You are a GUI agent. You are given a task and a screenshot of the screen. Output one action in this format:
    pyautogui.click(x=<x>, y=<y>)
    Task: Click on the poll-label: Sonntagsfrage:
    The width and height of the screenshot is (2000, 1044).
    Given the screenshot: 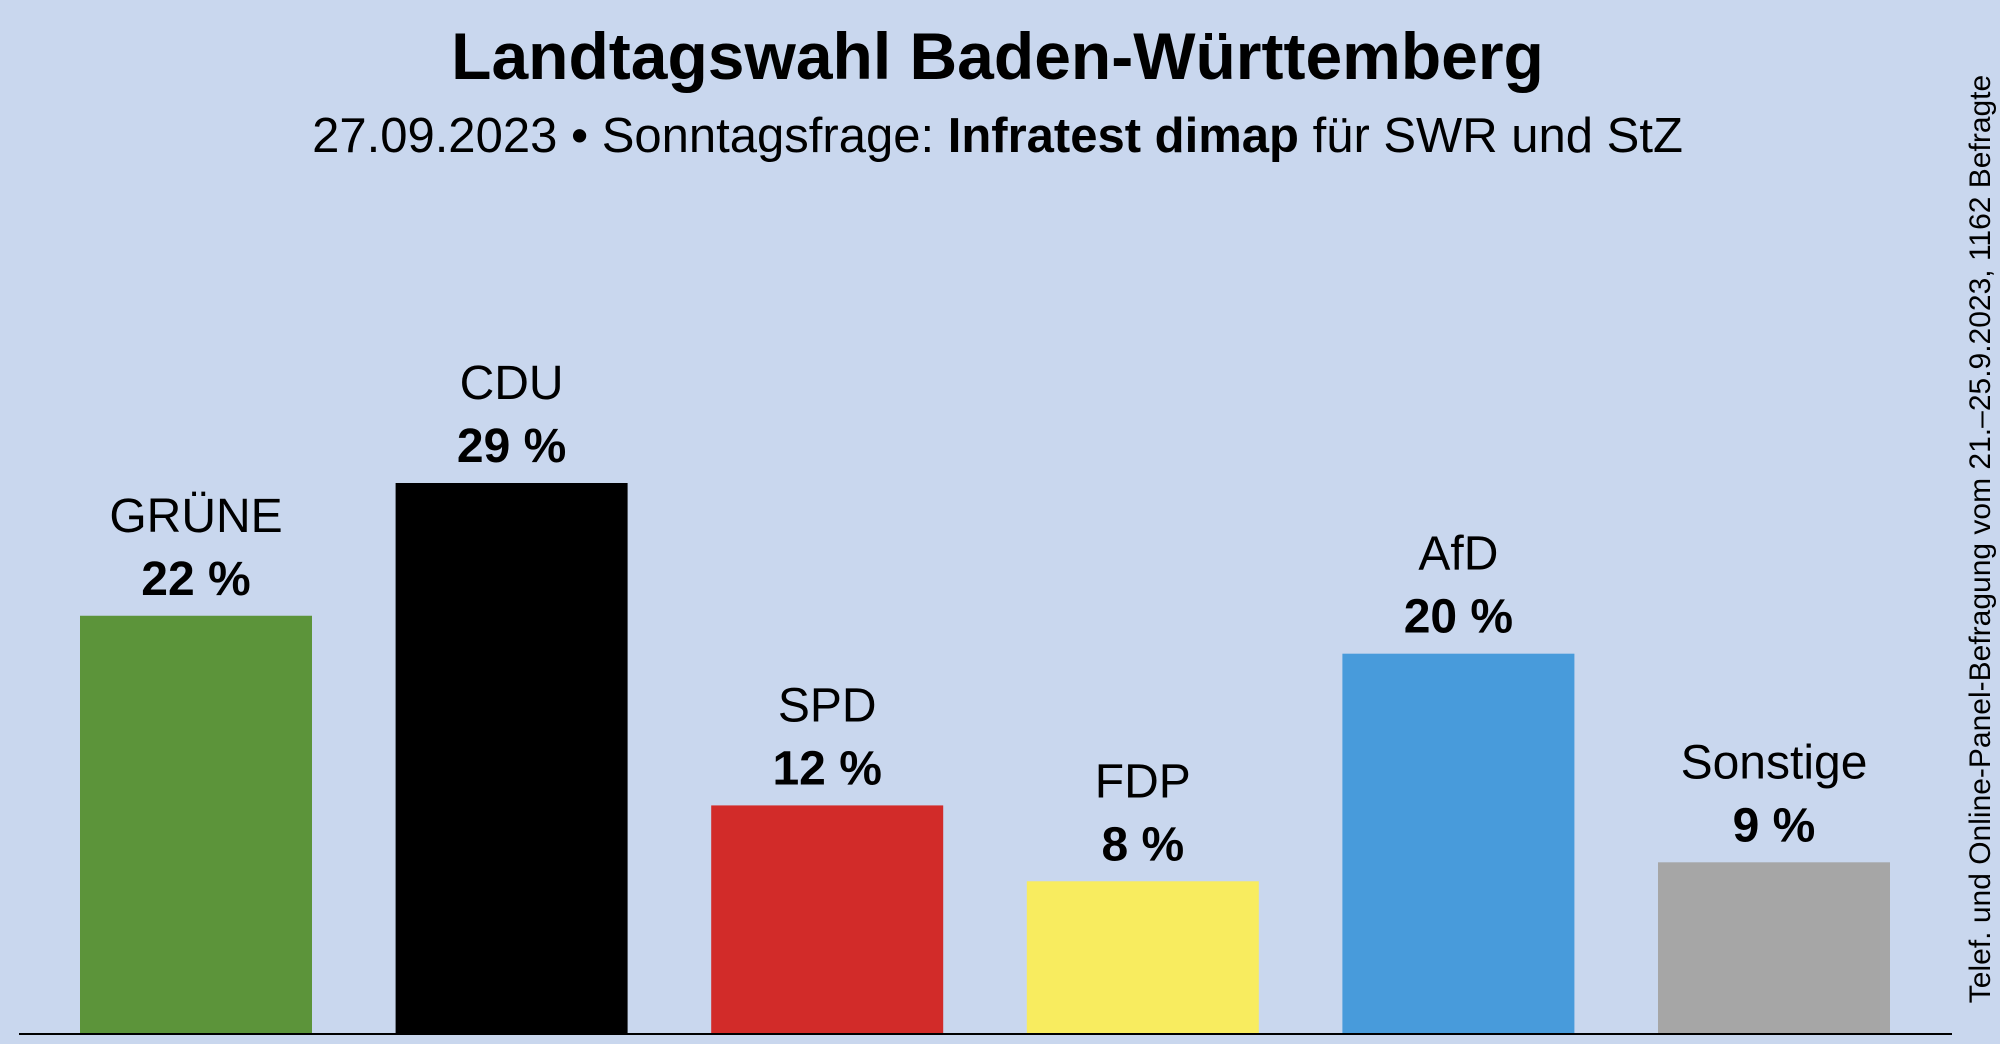 What is the action you would take?
    pyautogui.click(x=768, y=136)
    